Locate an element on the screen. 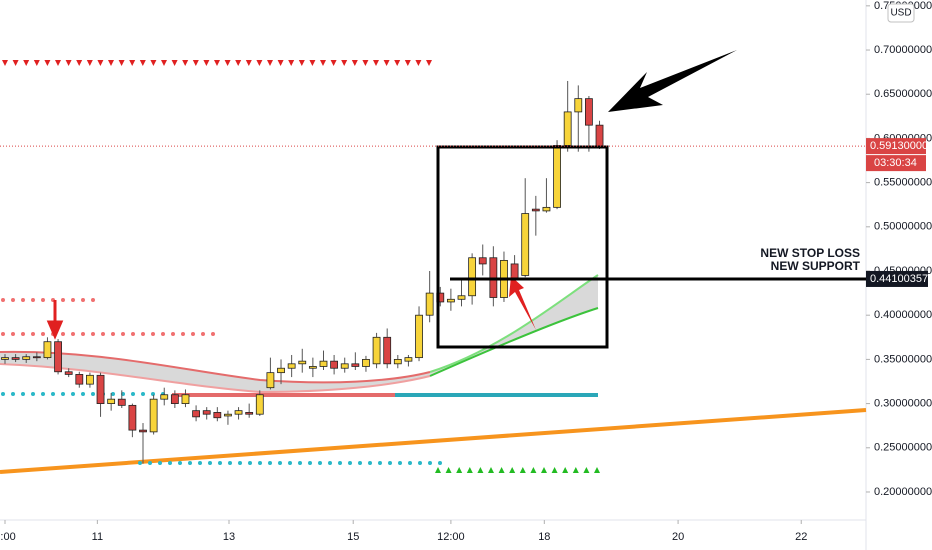 The width and height of the screenshot is (932, 550). black-arrow is located at coordinates (672, 81).